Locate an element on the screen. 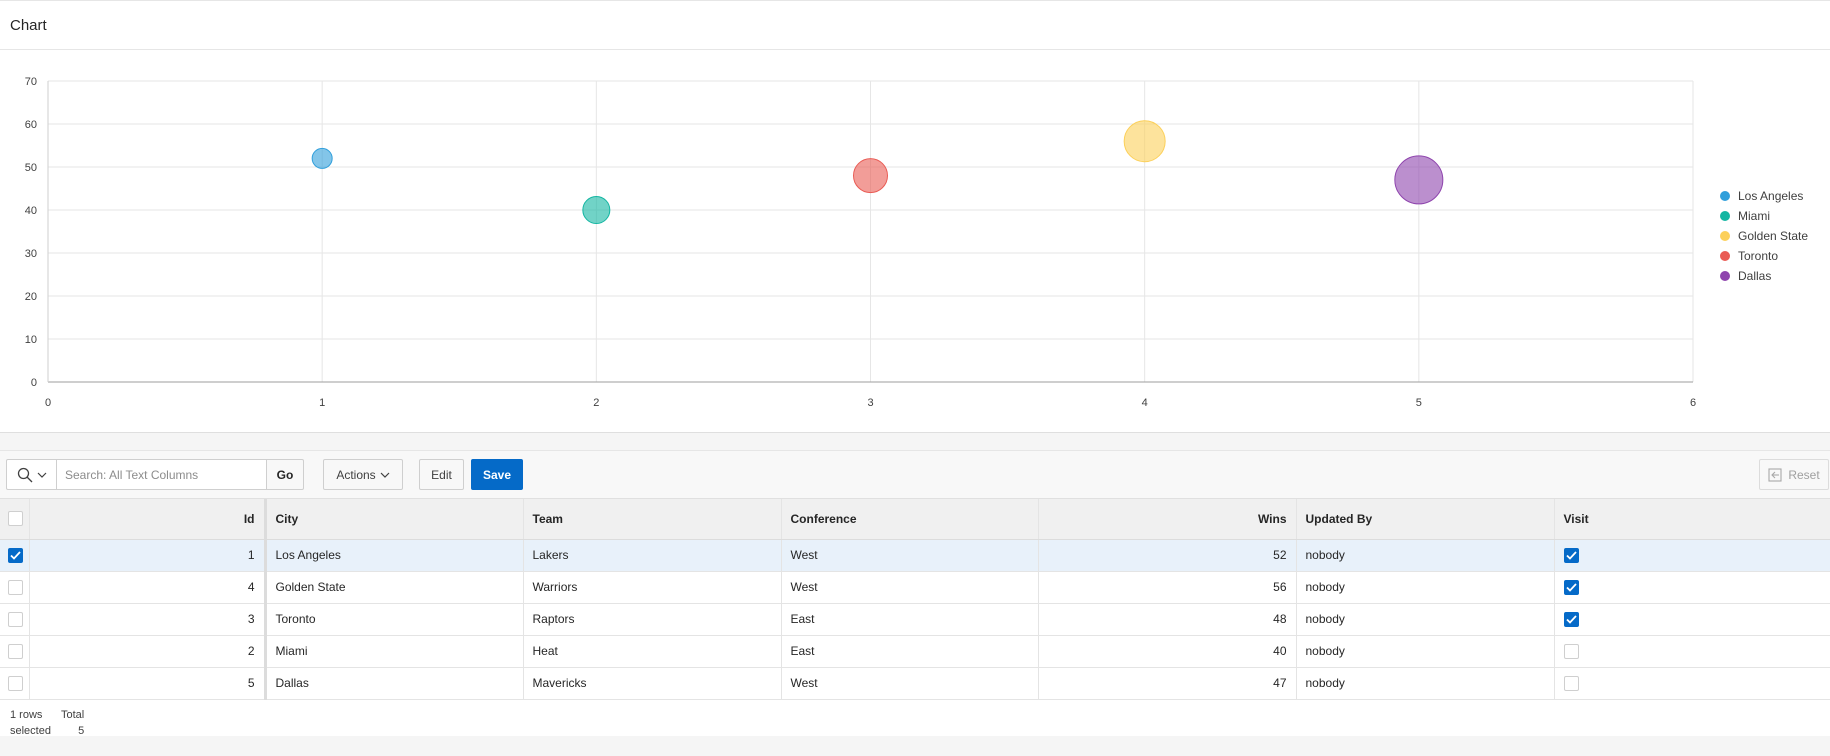 The image size is (1830, 756). actions-menu-button: Actions is located at coordinates (363, 474).